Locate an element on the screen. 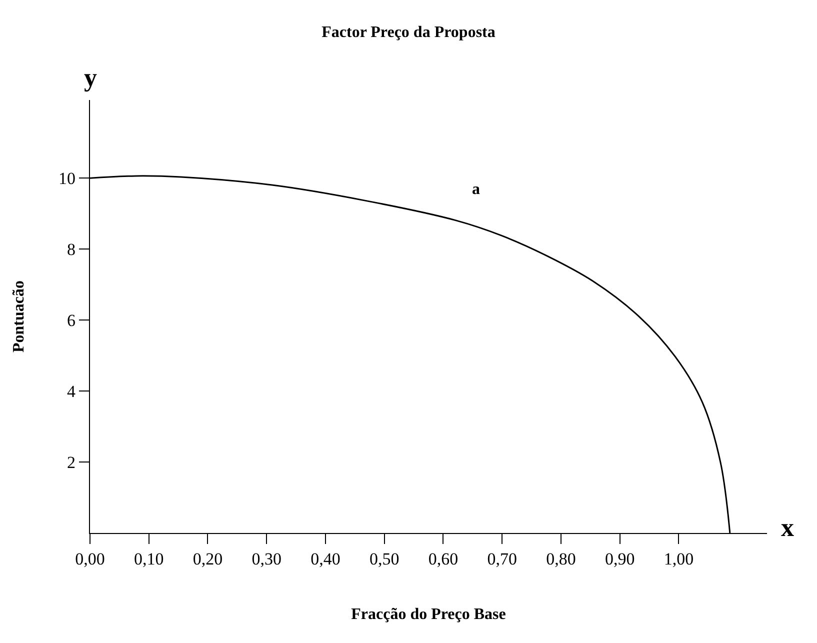  x-tick-label: 0,60 is located at coordinates (443, 559).